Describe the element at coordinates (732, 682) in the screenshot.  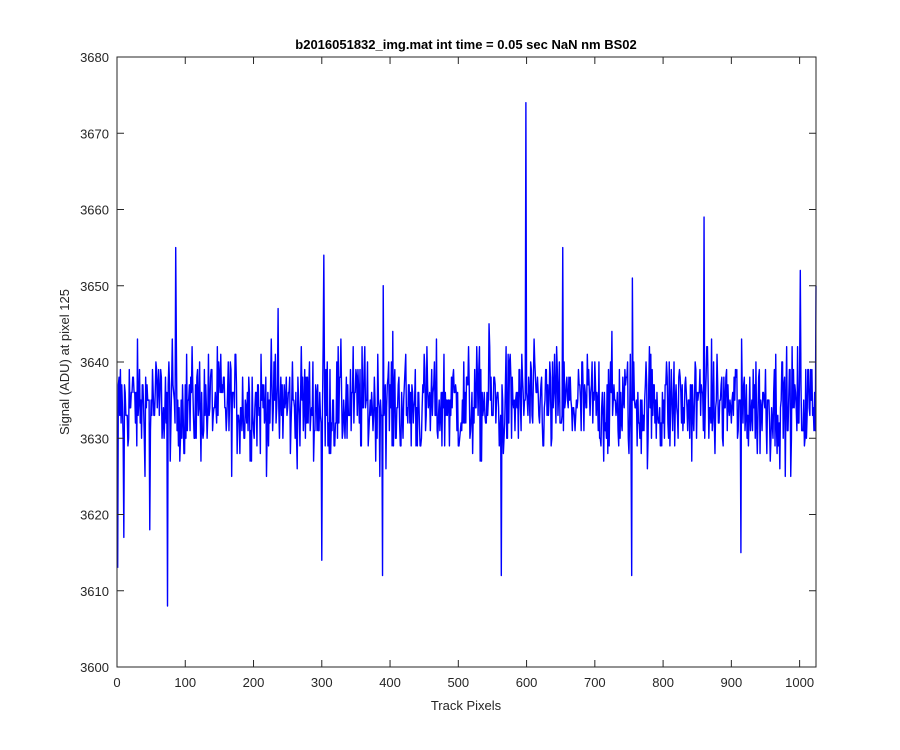
I see `x-tick-label: 900` at that location.